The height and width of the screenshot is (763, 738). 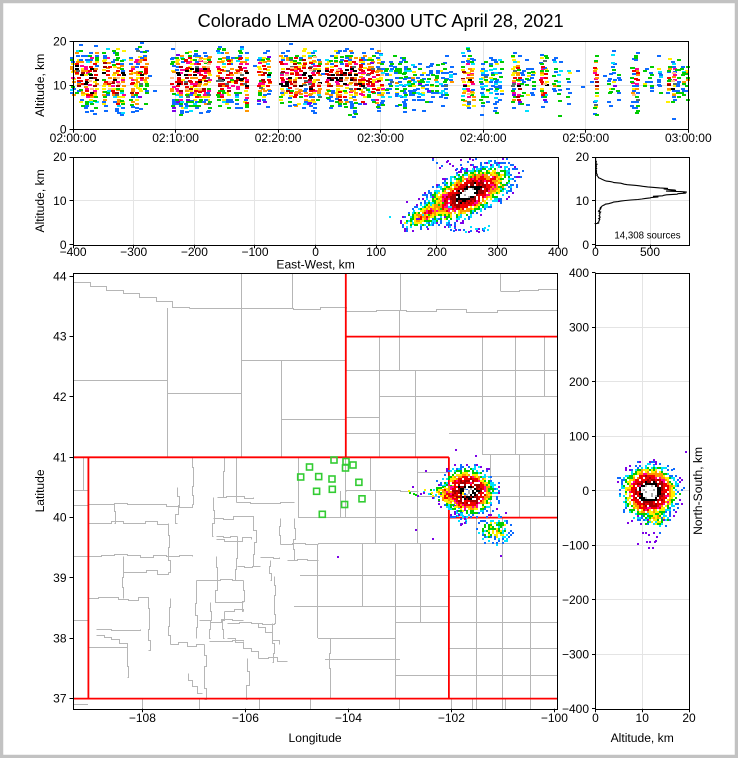 I want to click on svg-text: 41, so click(x=60, y=457).